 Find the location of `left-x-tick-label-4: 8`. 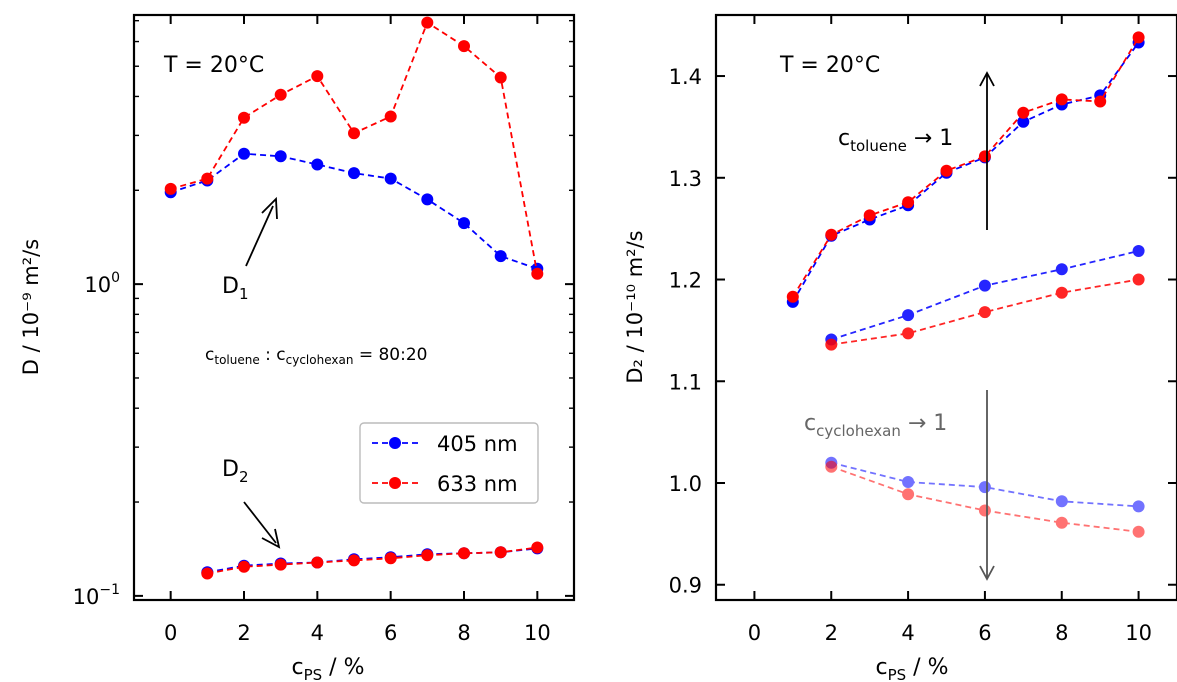

left-x-tick-label-4: 8 is located at coordinates (463, 633).